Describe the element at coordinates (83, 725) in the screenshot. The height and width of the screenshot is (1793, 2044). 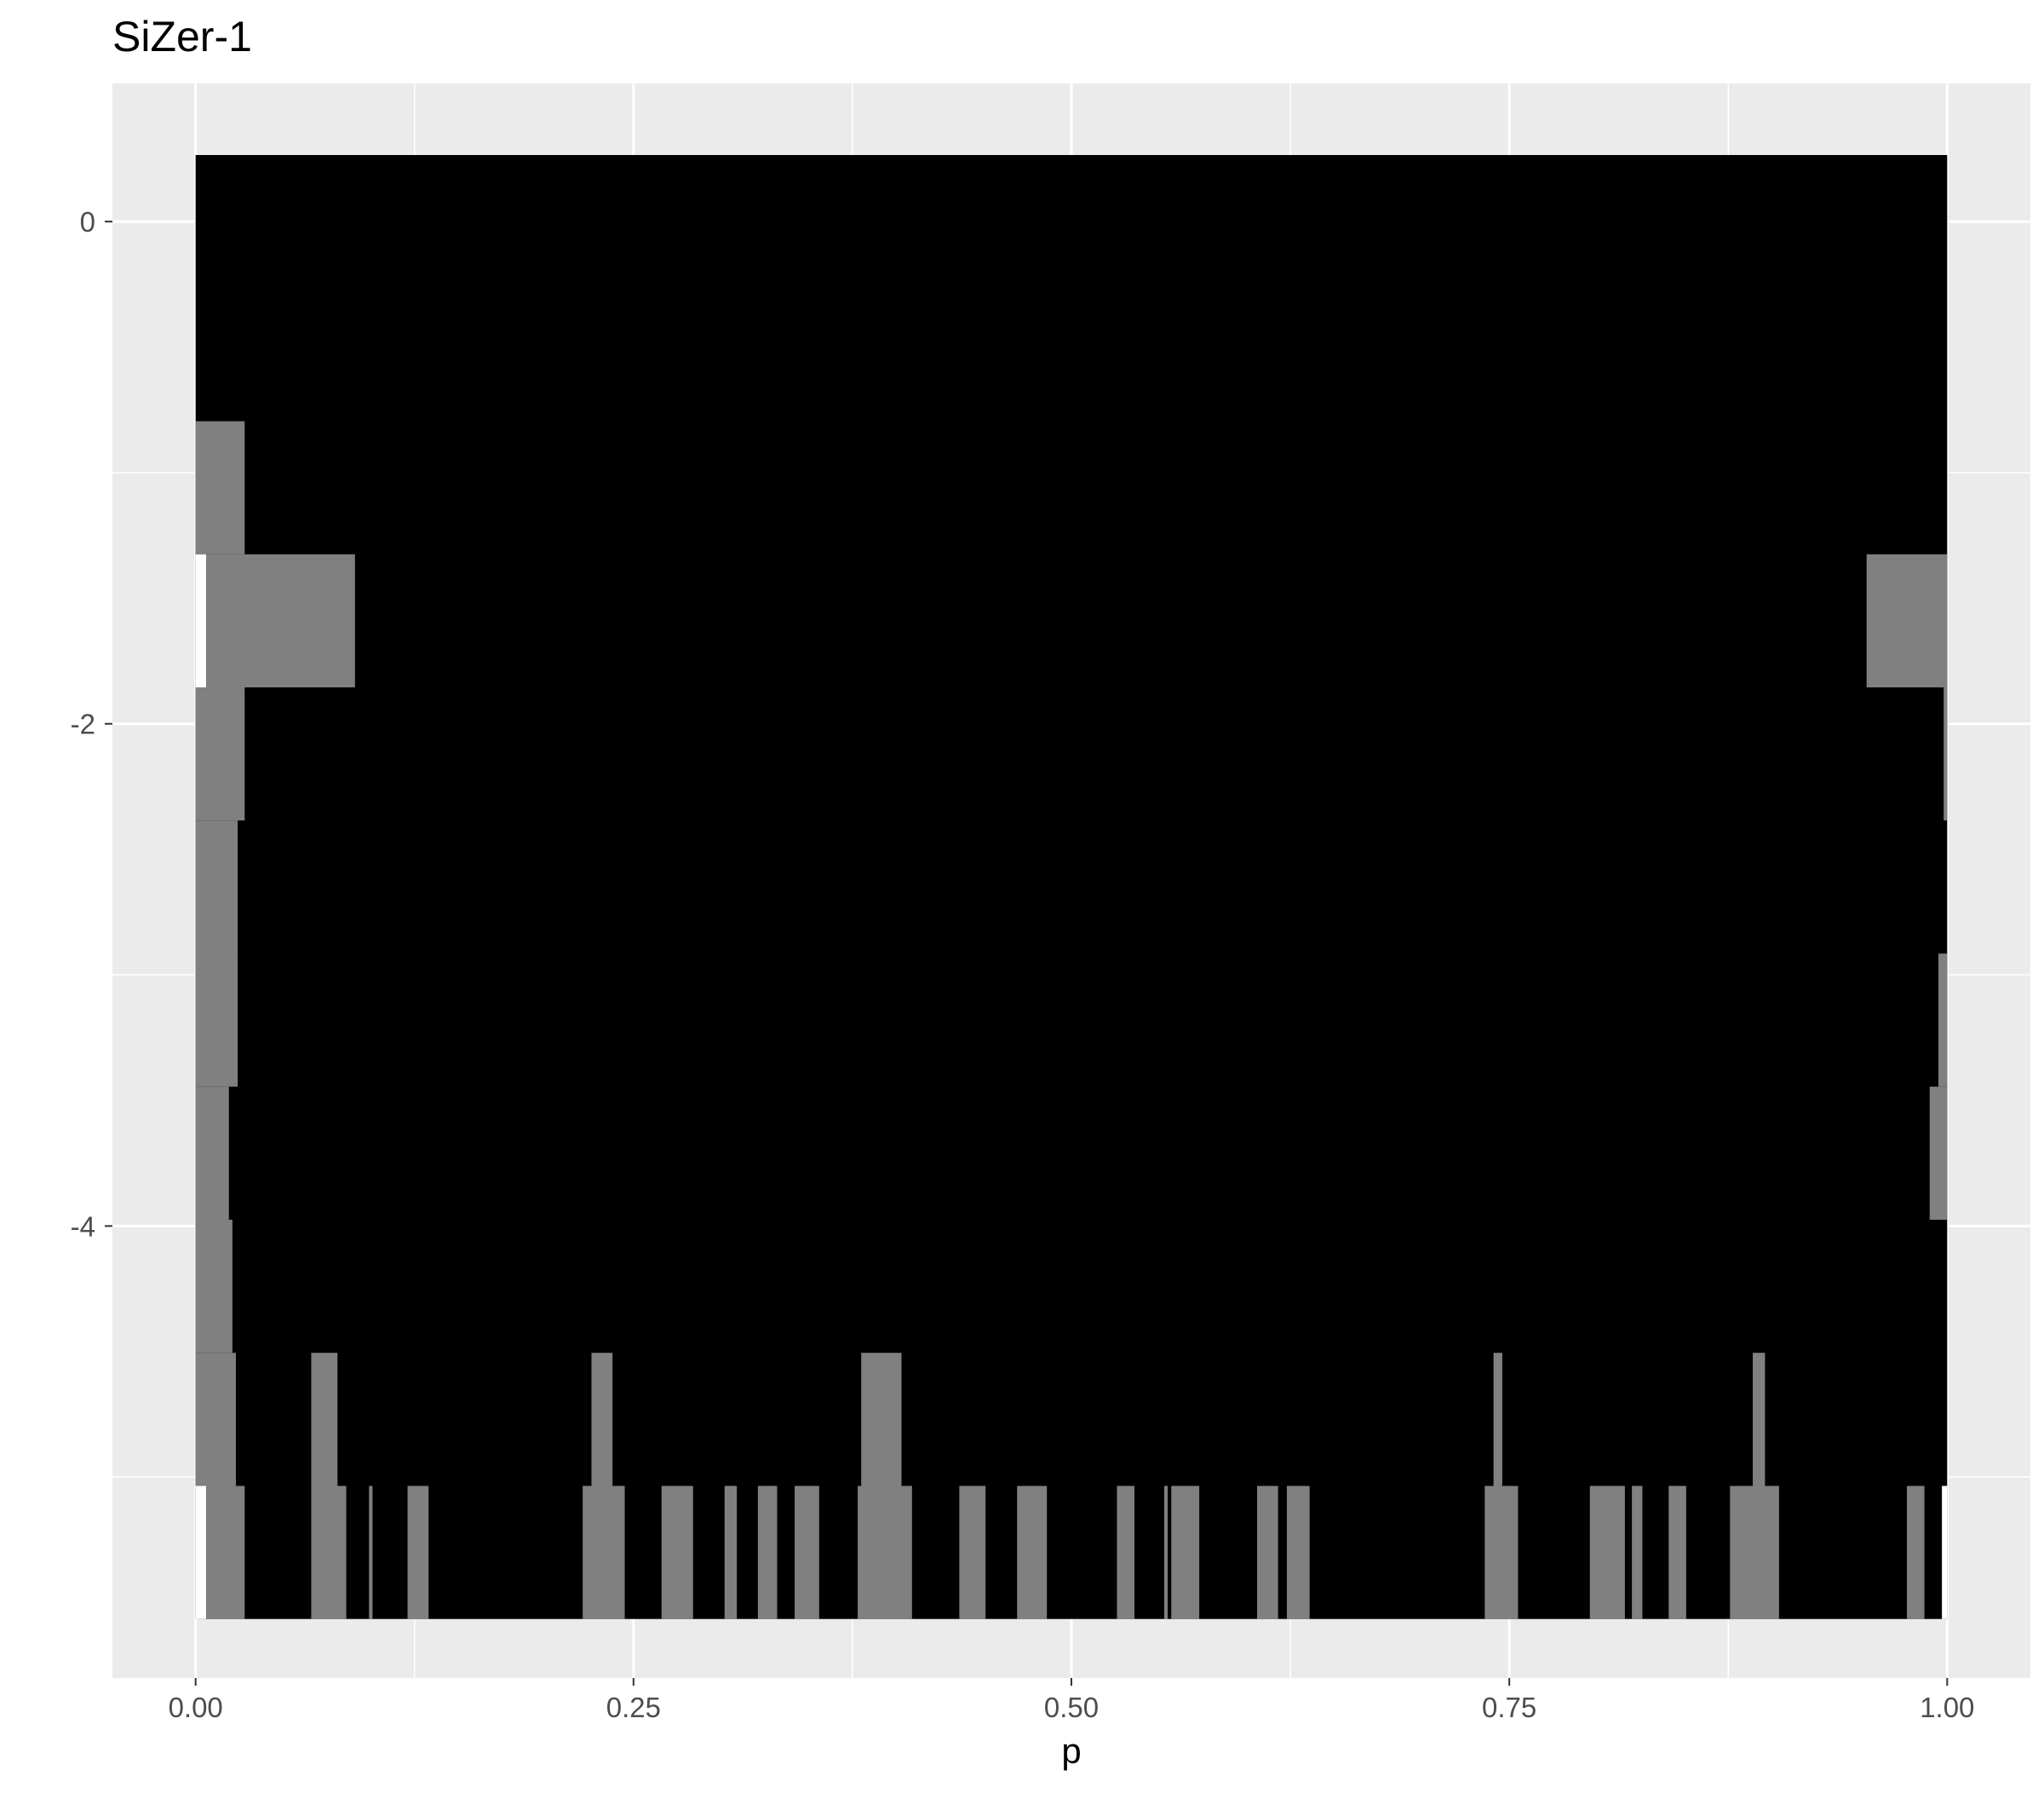
I see `y-tick-label: -2` at that location.